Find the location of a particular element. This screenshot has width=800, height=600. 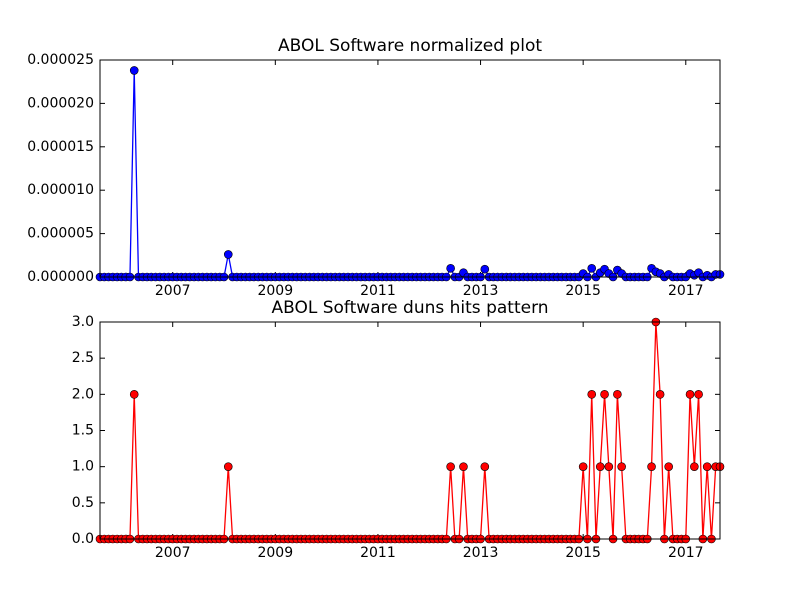

y-tick-label: 0.000010 is located at coordinates (60, 190).